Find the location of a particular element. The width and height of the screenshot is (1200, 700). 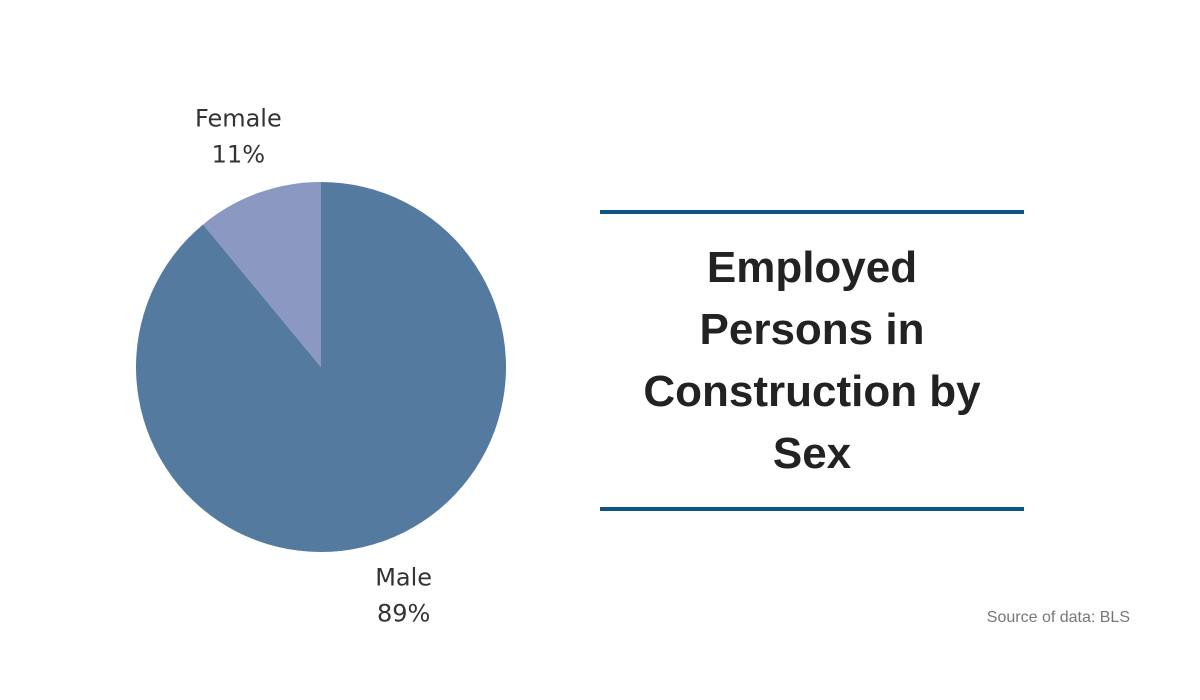

slice-label: Male is located at coordinates (403, 578).